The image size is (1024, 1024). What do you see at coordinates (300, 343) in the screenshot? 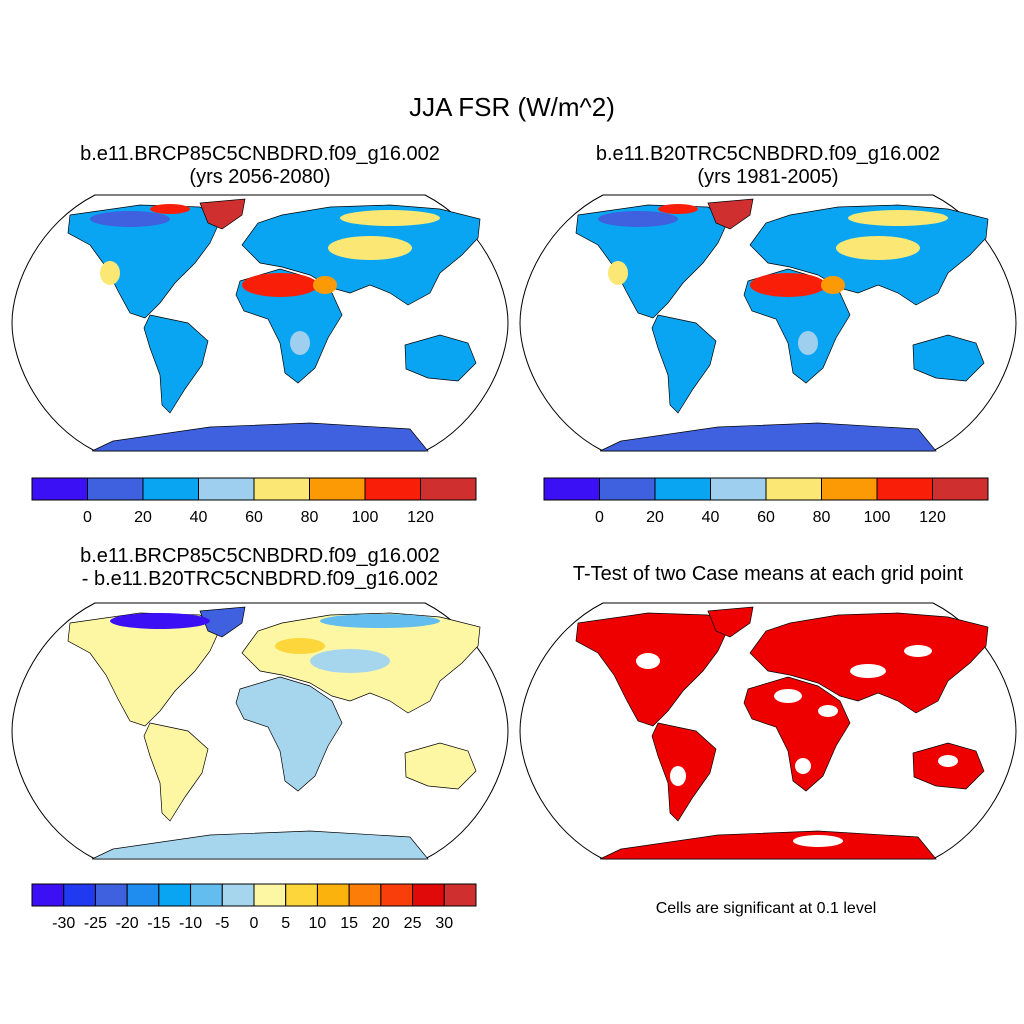
I see `map-future-kalahari` at bounding box center [300, 343].